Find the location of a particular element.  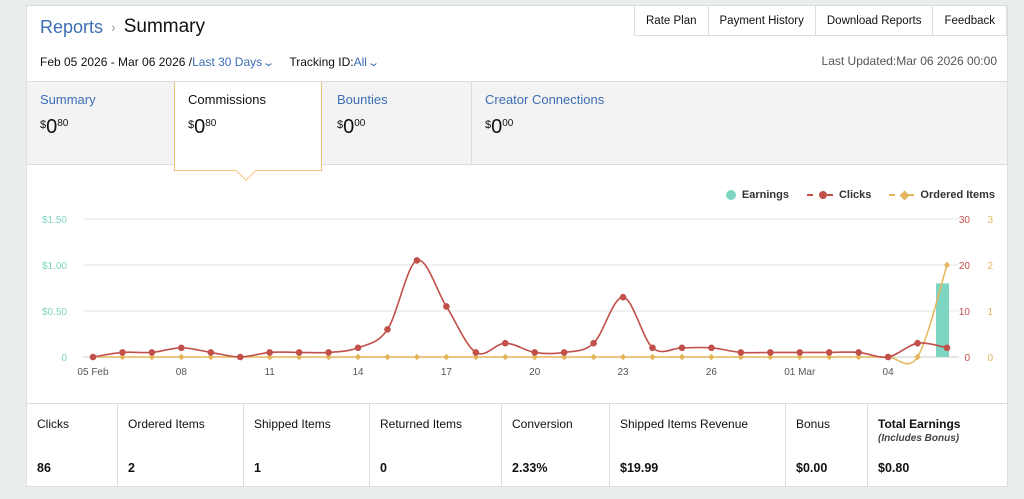

stat-returned-items: Returned Items 0 is located at coordinates (436, 445).